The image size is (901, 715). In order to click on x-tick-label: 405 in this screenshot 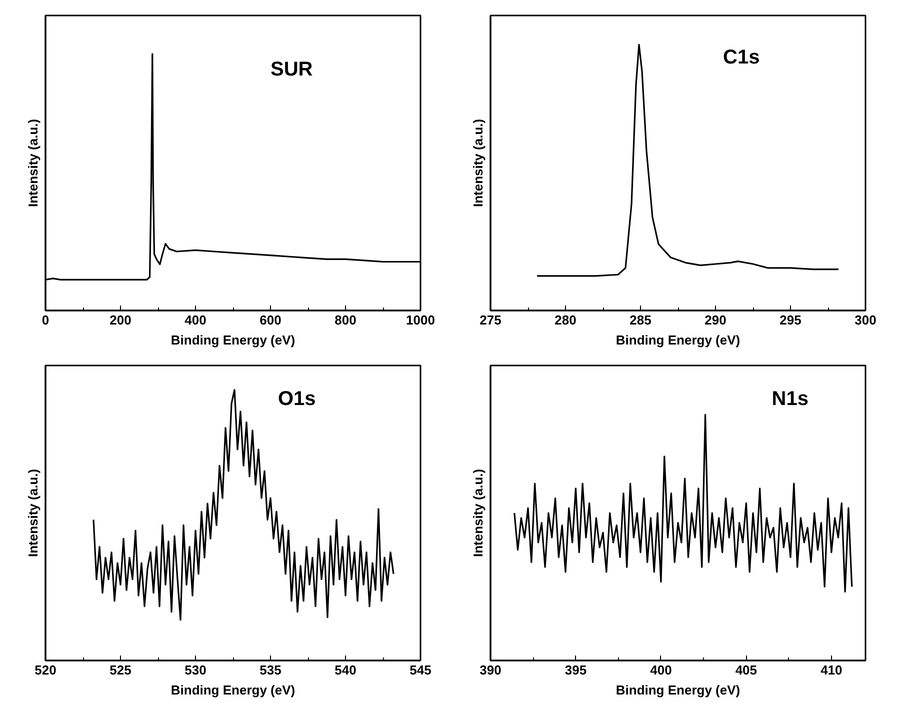, I will do `click(746, 670)`.